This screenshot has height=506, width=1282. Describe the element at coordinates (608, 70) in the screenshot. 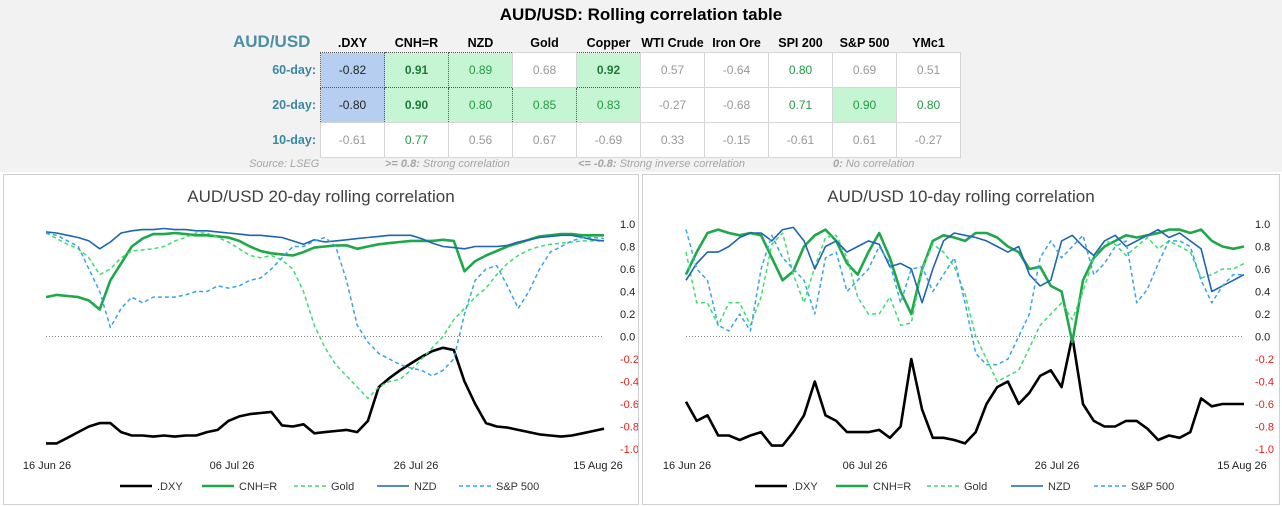

I see `table-cell: 0.92` at that location.